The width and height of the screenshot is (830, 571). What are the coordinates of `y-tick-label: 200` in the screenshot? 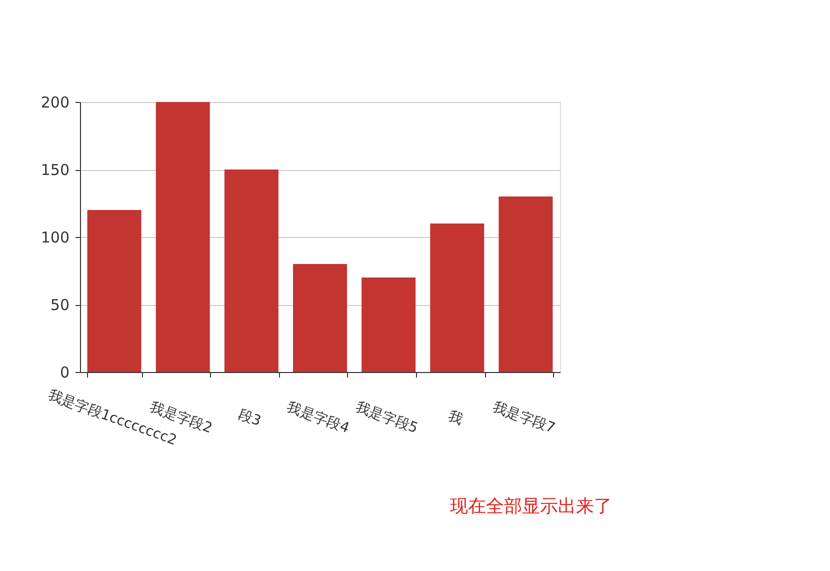 It's located at (55, 103).